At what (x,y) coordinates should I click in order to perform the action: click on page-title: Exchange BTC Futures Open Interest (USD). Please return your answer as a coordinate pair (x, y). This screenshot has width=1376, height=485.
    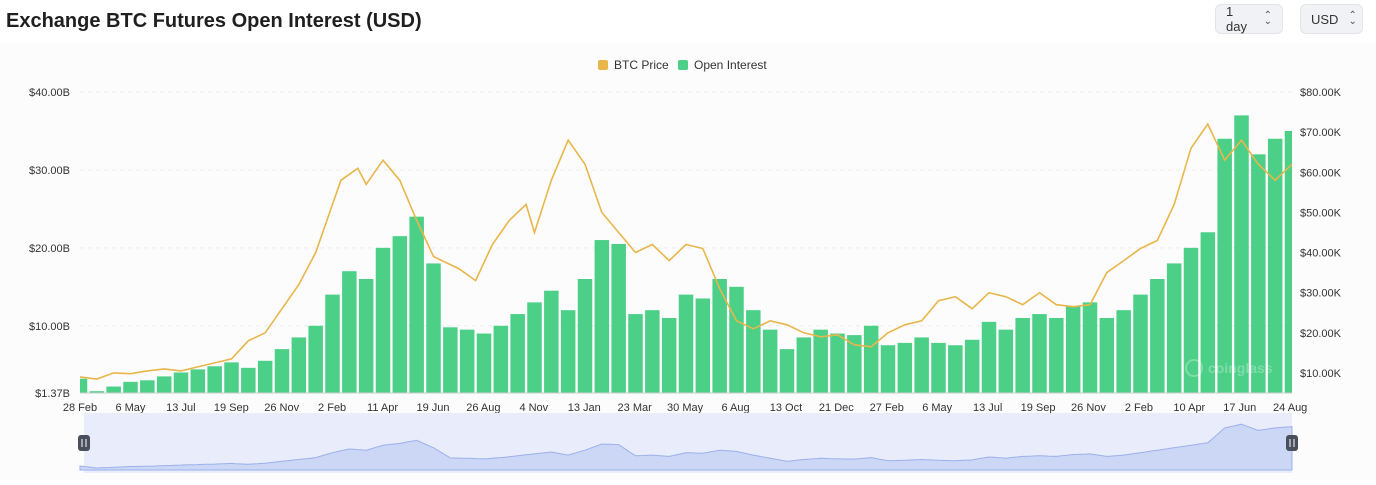
    Looking at the image, I should click on (214, 21).